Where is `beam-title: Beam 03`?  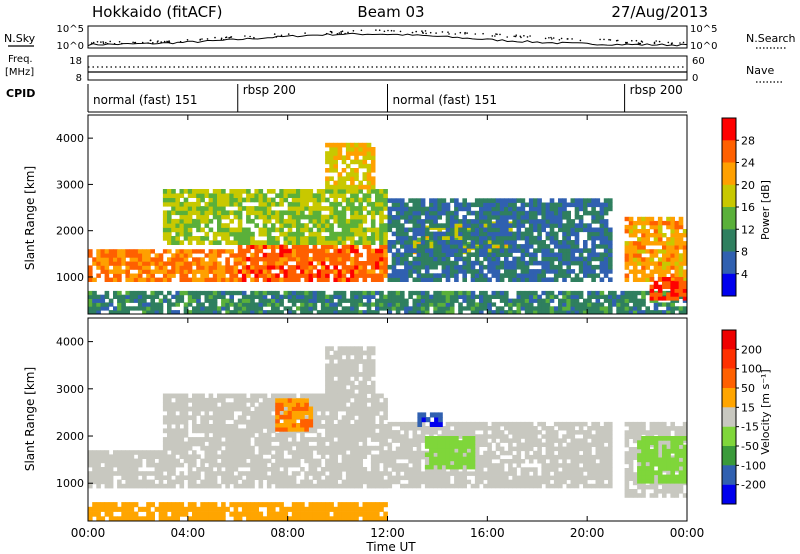
beam-title: Beam 03 is located at coordinates (390, 12).